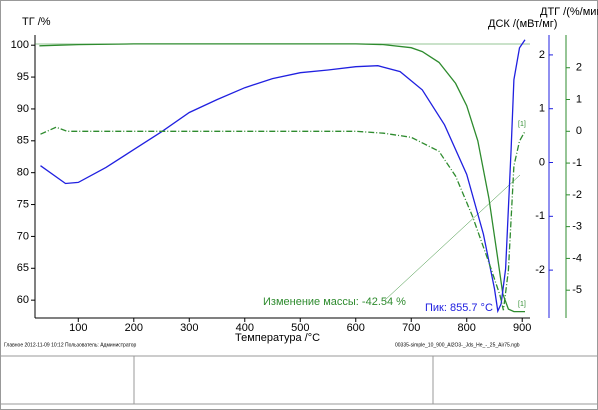  Describe the element at coordinates (23, 300) in the screenshot. I see `y-tick-label: 60` at that location.